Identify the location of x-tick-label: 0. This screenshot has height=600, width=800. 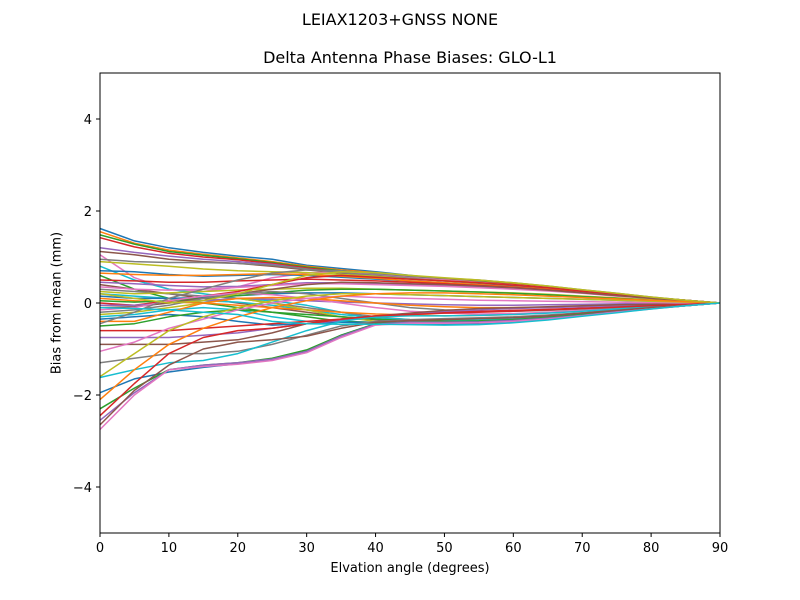
(100, 548).